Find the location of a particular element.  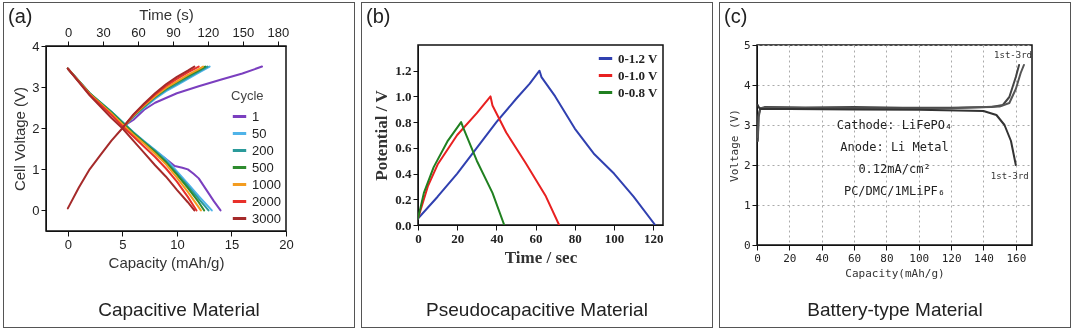

x2-tick-label: 150 is located at coordinates (243, 32).